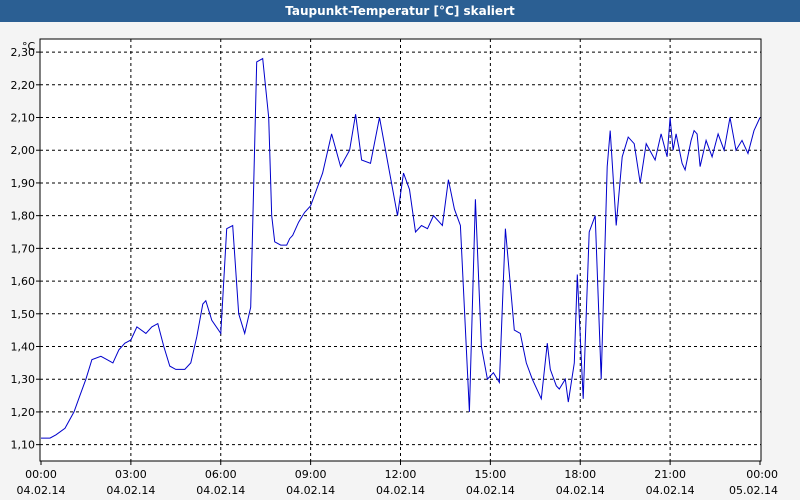 The width and height of the screenshot is (800, 500). Describe the element at coordinates (23, 118) in the screenshot. I see `y-tick-label: 2,10` at that location.